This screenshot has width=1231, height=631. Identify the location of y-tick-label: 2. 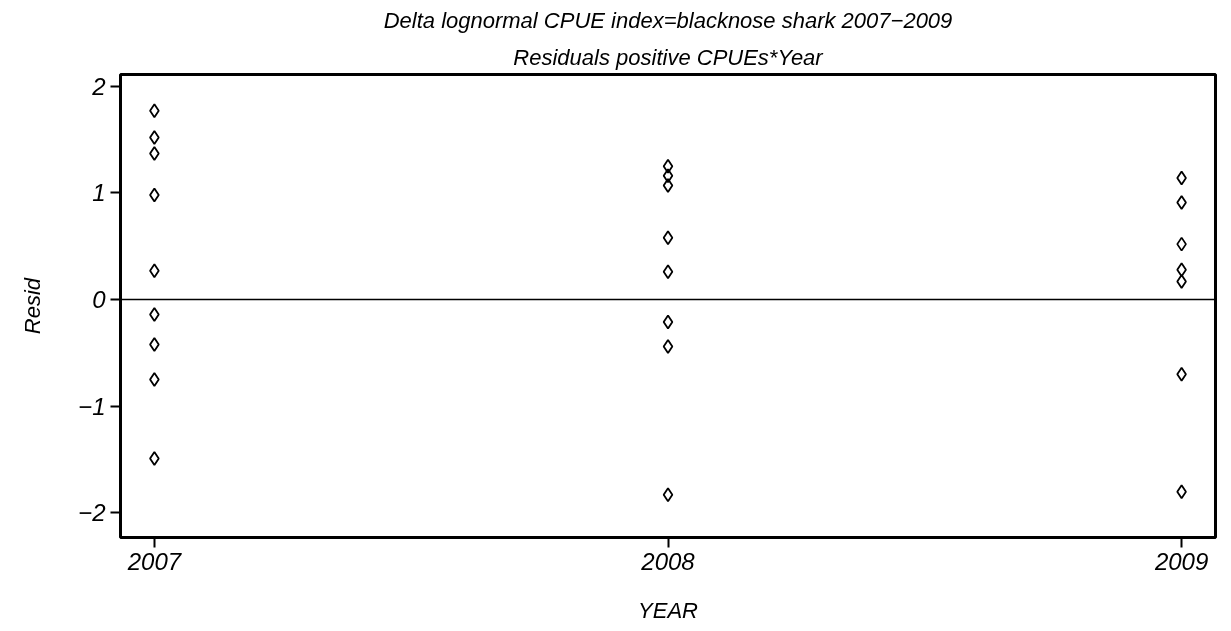
(98, 86).